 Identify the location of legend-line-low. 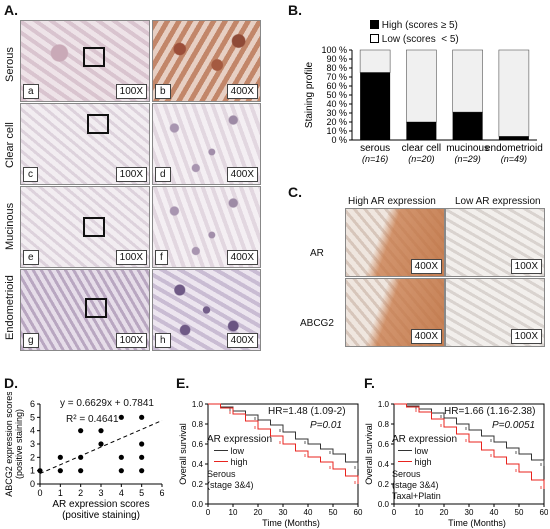
(221, 450).